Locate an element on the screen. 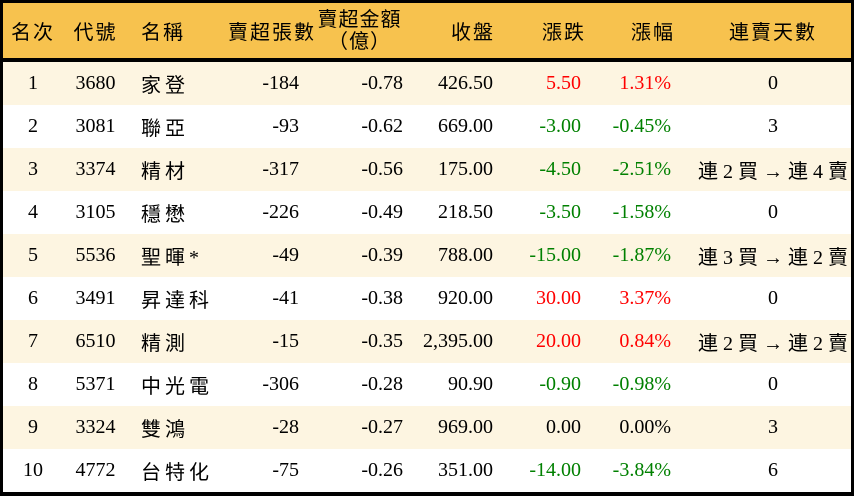 This screenshot has height=496, width=854. table-header-row: 名次 代號 名稱 賣超張數 賣超金額 （億） 收盤 漲跌 漲幅 連賣天數 is located at coordinates (427, 32).